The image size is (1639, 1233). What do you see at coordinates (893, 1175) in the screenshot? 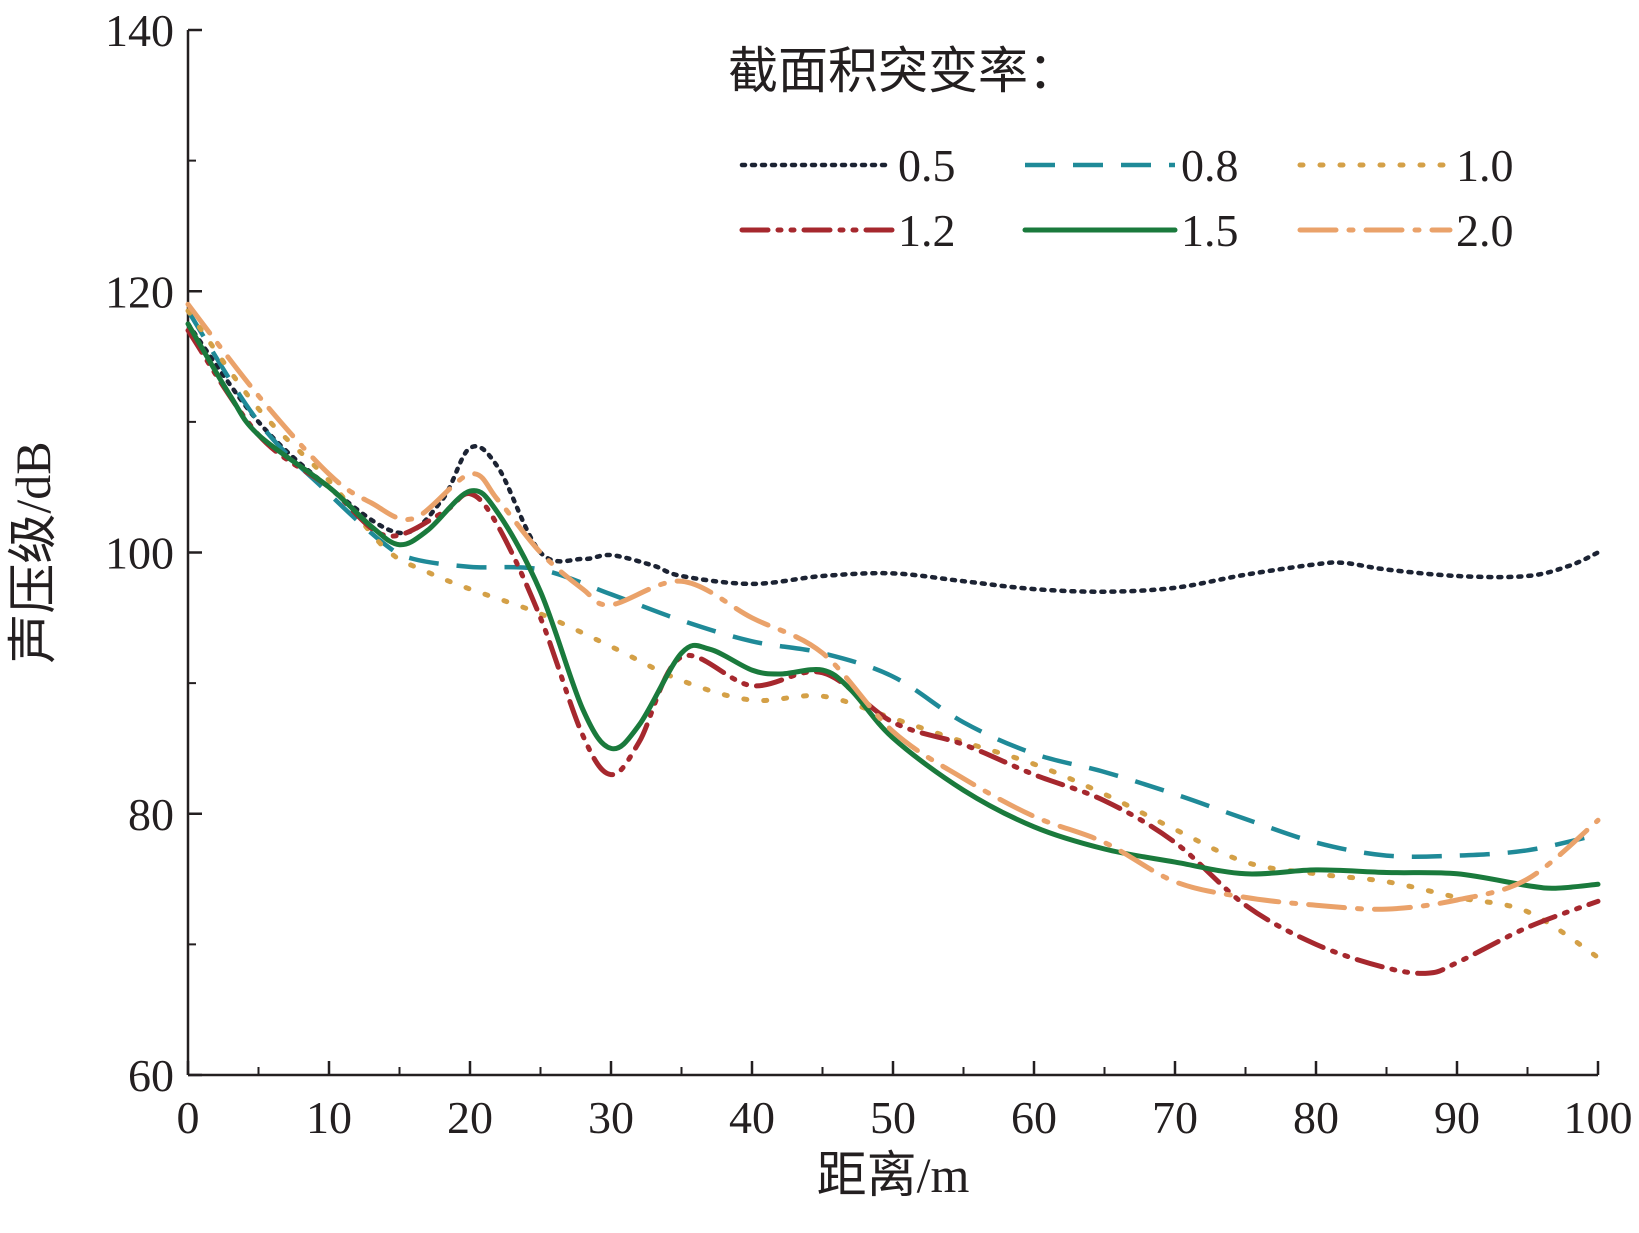
I see `x-axis-title: 距离/m` at bounding box center [893, 1175].